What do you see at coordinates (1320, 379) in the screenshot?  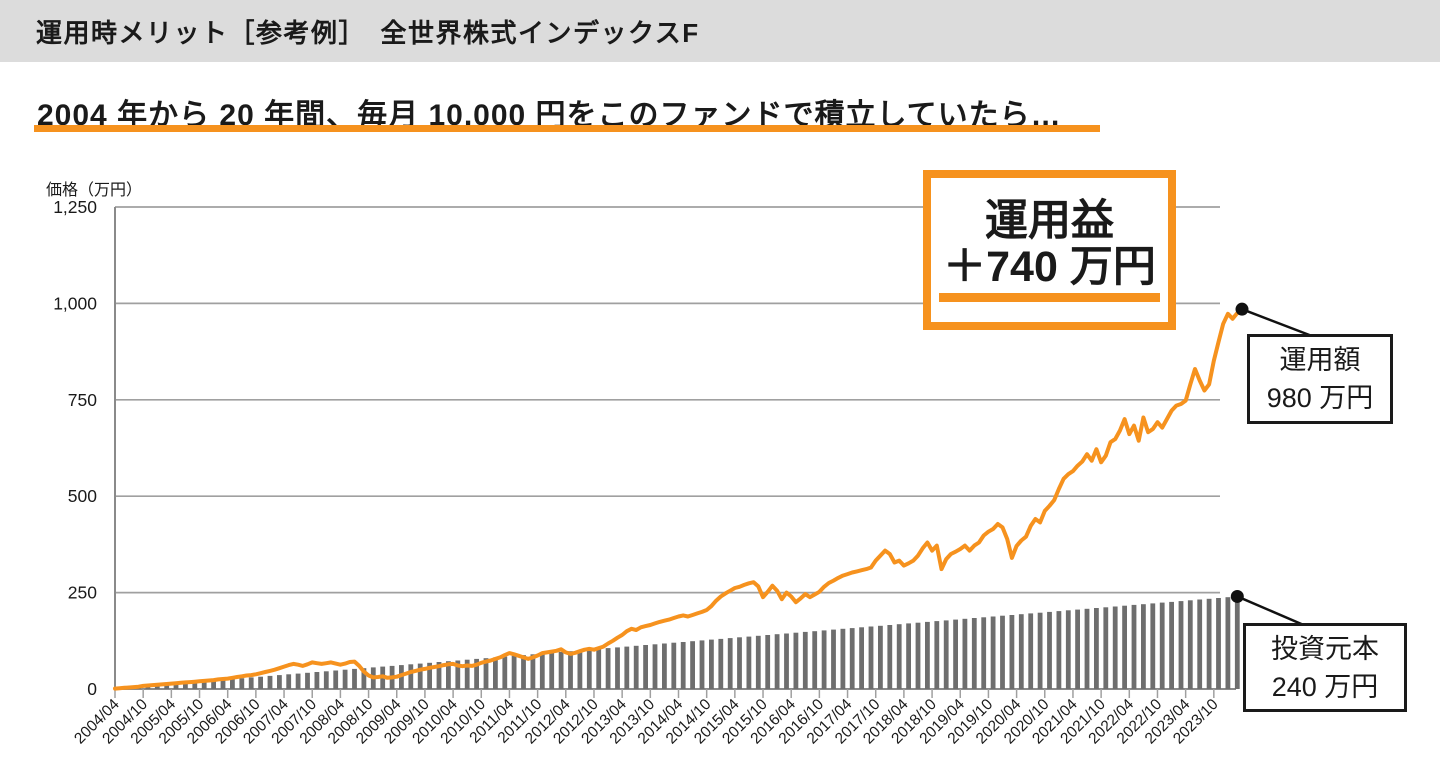 I see `value-callout-box: 運用額 980 万円` at bounding box center [1320, 379].